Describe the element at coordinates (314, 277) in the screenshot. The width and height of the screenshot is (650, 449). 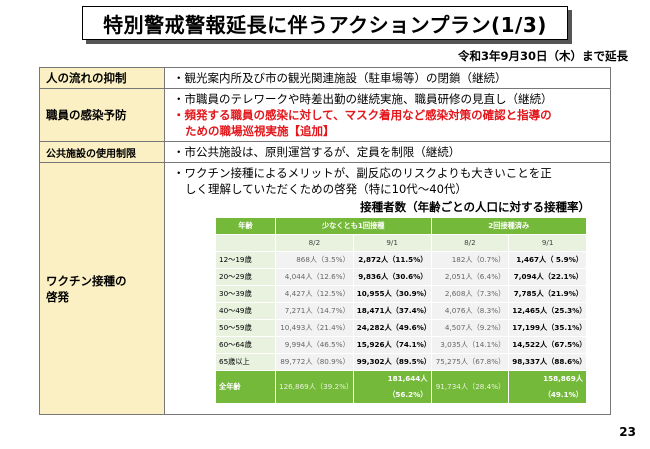
I see `value-cell: 4,044人（12.6%）` at that location.